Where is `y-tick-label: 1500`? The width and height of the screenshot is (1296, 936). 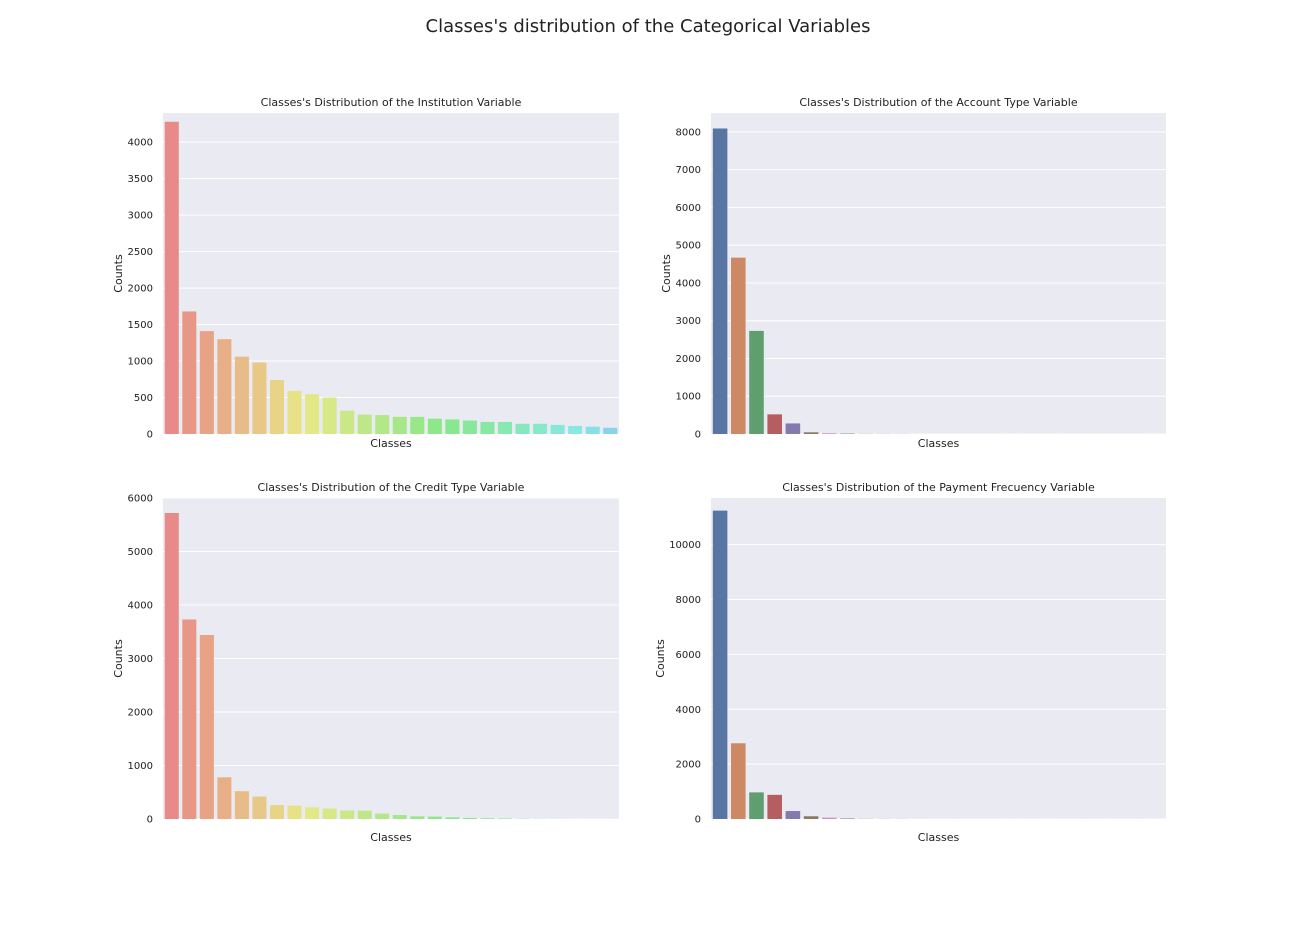
y-tick-label: 1500 is located at coordinates (140, 325).